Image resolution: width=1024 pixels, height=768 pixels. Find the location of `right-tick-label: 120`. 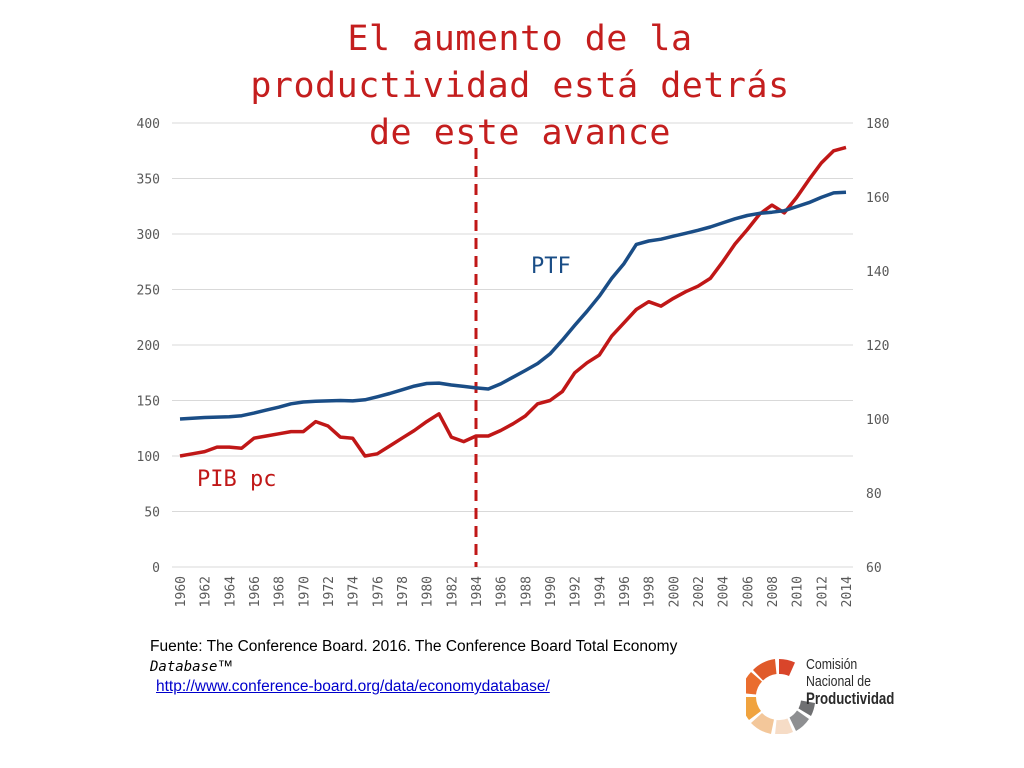

right-tick-label: 120 is located at coordinates (877, 346).